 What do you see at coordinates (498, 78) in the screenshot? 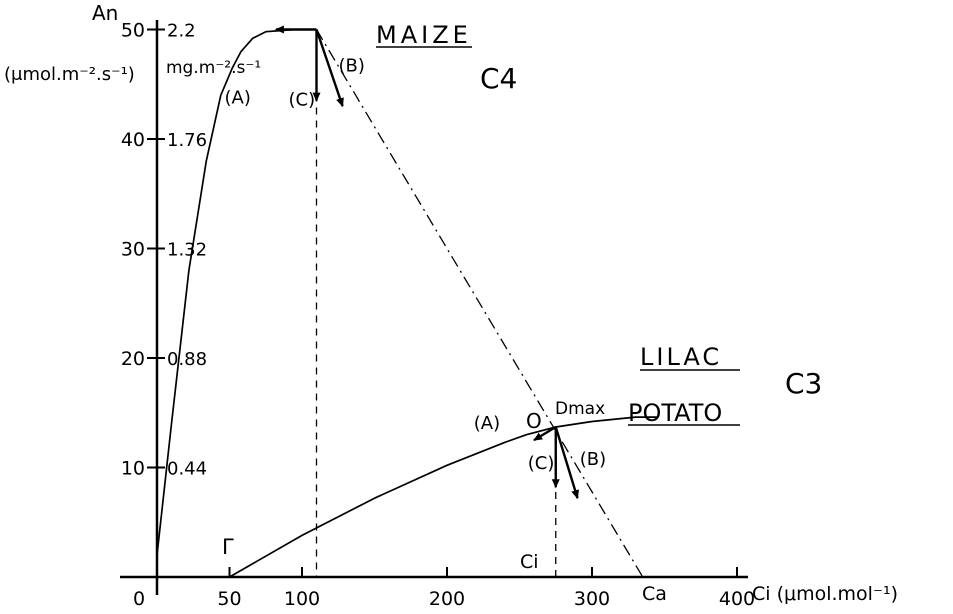
I see `legend-c4: C4` at bounding box center [498, 78].